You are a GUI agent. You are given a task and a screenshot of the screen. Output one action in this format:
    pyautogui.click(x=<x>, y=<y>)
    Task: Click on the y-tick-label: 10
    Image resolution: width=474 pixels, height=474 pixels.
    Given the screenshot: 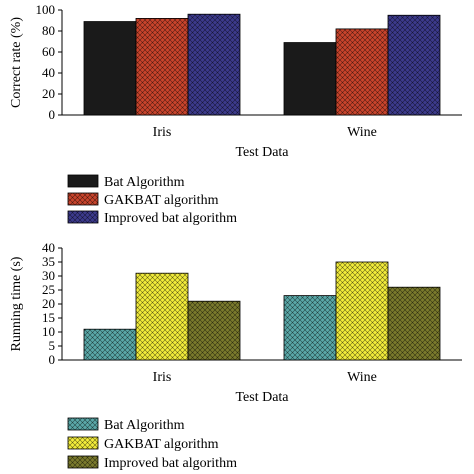 What is the action you would take?
    pyautogui.click(x=48, y=331)
    